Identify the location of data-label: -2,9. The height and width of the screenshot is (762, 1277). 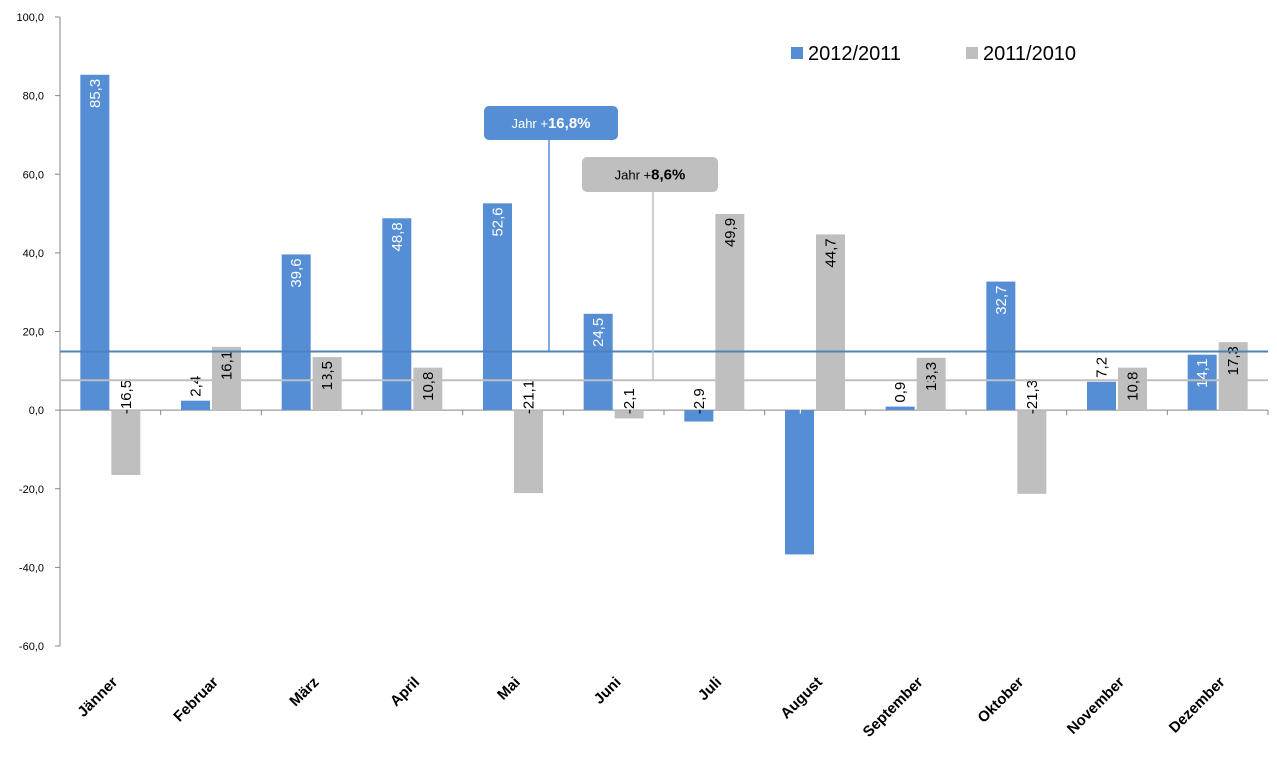
(699, 401).